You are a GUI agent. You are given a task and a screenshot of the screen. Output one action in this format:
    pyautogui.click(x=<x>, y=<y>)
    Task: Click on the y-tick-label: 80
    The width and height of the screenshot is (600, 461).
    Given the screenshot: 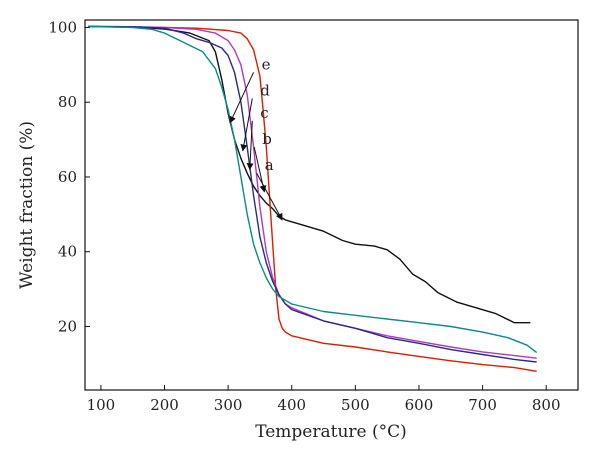 What is the action you would take?
    pyautogui.click(x=67, y=102)
    